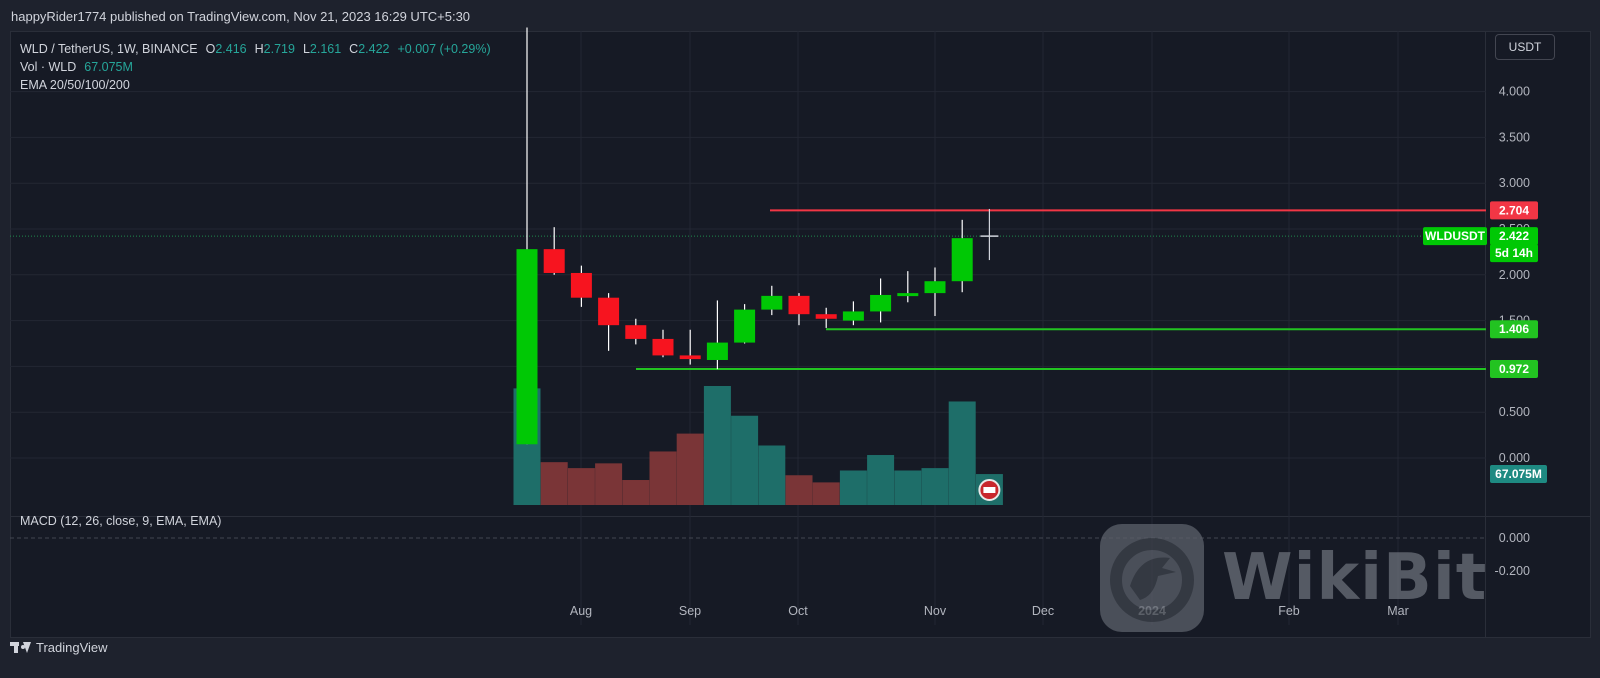  I want to click on change-value: +0.007 (+0.29%), so click(444, 49).